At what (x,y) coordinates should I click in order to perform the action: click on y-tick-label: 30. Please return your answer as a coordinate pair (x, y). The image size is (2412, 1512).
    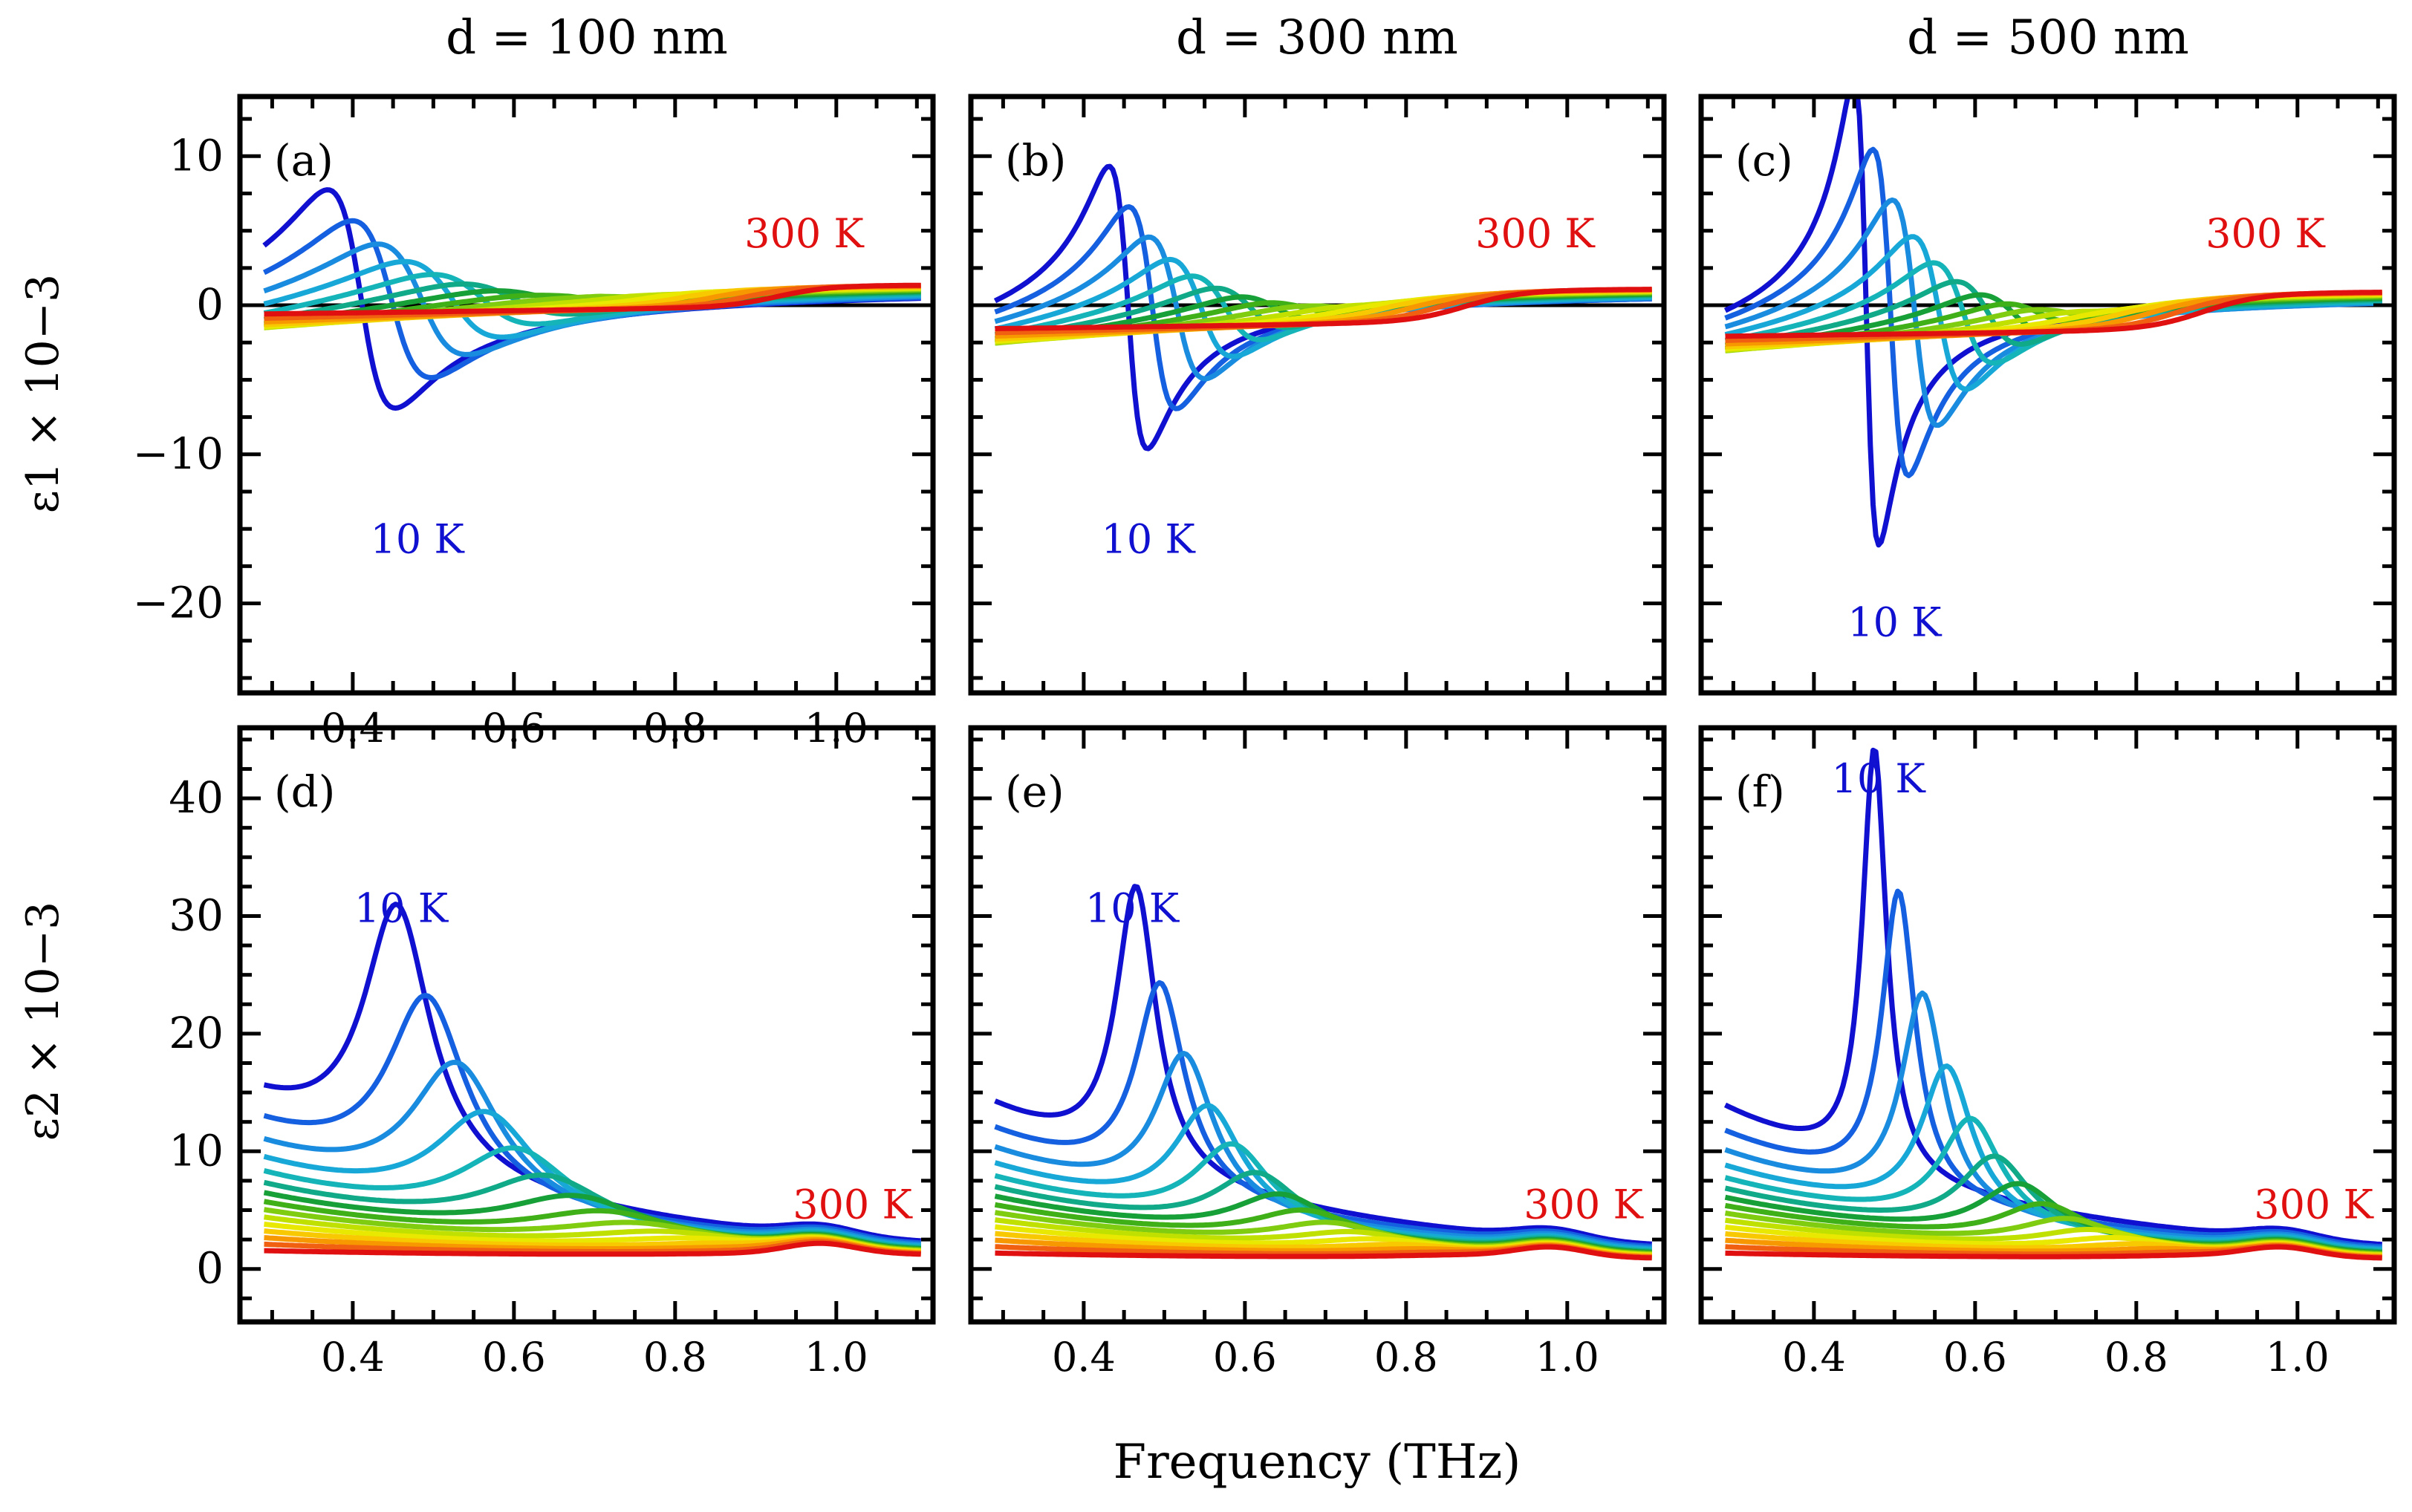
    Looking at the image, I should click on (196, 915).